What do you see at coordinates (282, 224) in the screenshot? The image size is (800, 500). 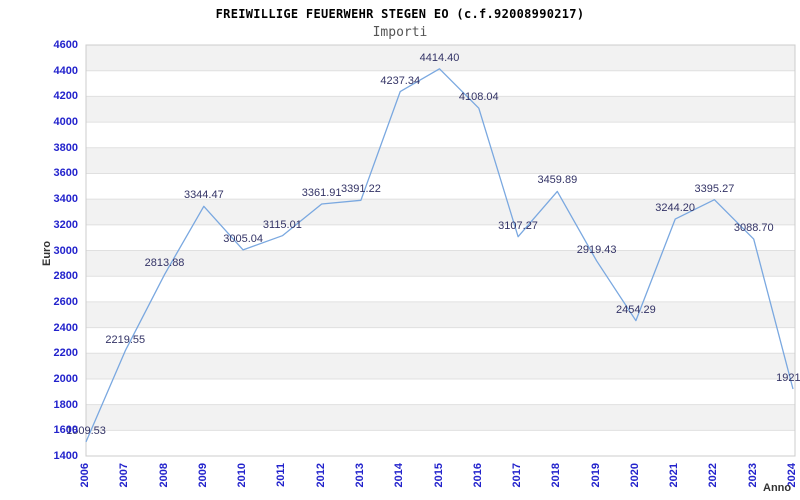 I see `point-label-2011: 3115.01` at bounding box center [282, 224].